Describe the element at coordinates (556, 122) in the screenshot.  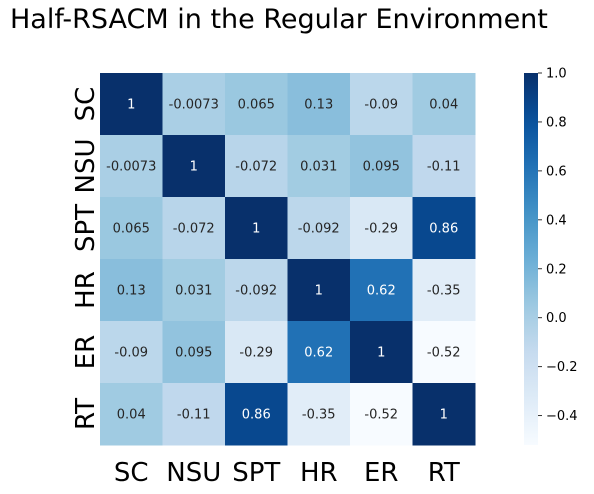
I see `colorbar-tick-label: 0.8` at that location.